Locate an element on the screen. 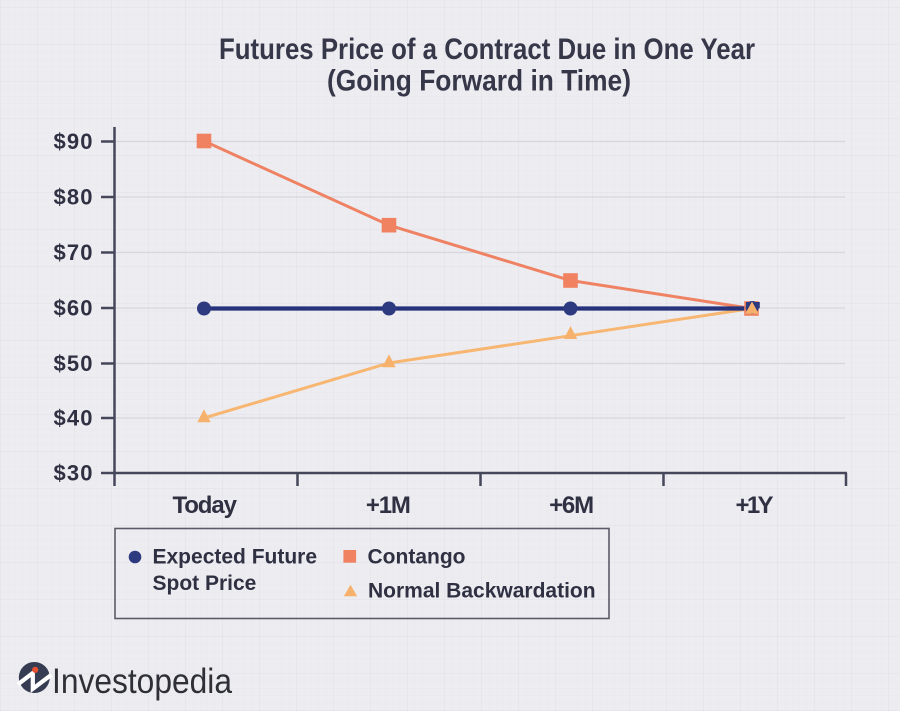  svg-text: Investopedia is located at coordinates (142, 681).